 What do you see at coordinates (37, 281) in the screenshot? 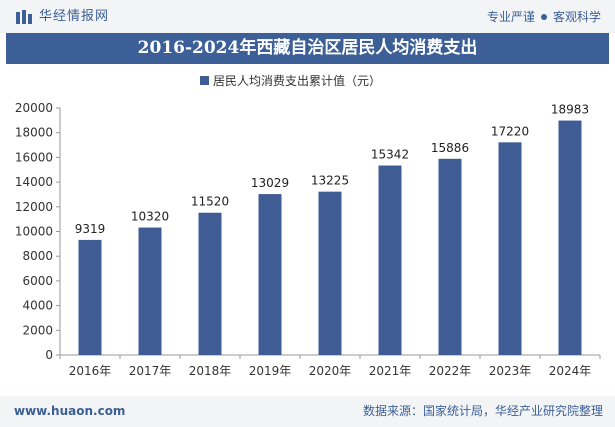
I see `y-tick-label: 6000` at bounding box center [37, 281].